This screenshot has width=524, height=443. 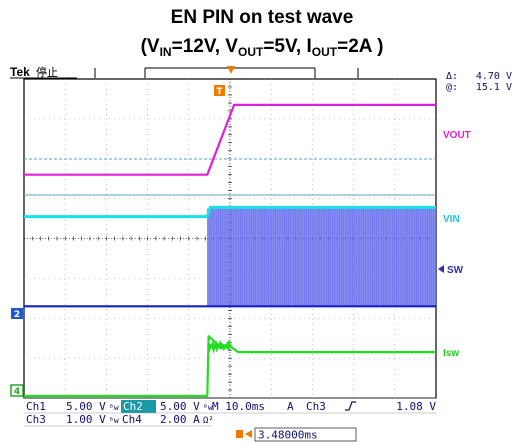 I want to click on series-vout-line, so click(x=230, y=139).